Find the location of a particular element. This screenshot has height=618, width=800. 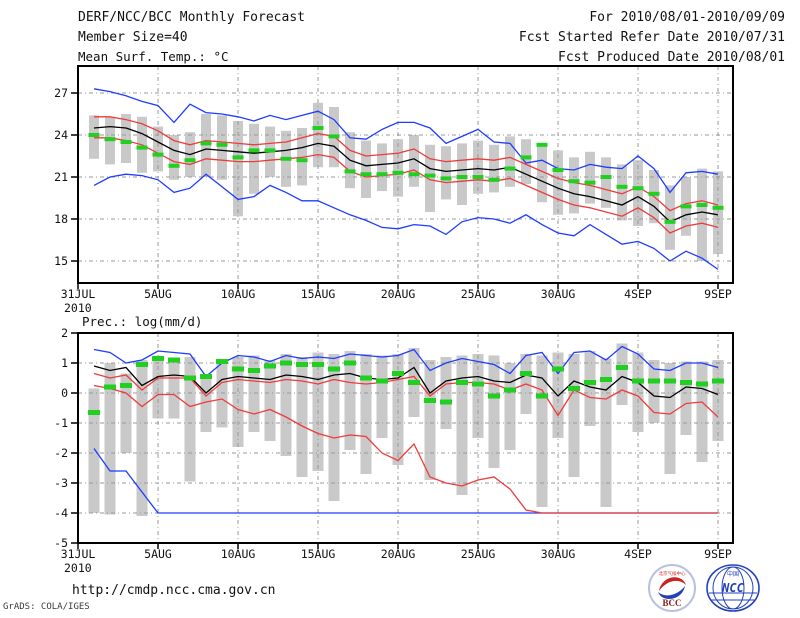

y-tick-label: -1 is located at coordinates (61, 423).